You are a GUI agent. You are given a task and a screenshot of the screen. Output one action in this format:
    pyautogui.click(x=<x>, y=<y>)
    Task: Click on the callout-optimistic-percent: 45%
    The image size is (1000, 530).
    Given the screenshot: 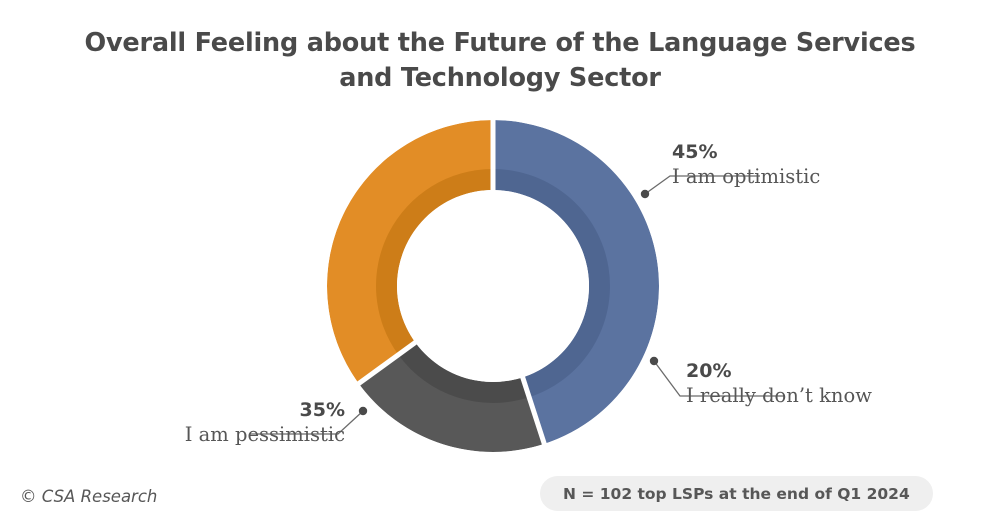 What is the action you would take?
    pyautogui.click(x=695, y=152)
    